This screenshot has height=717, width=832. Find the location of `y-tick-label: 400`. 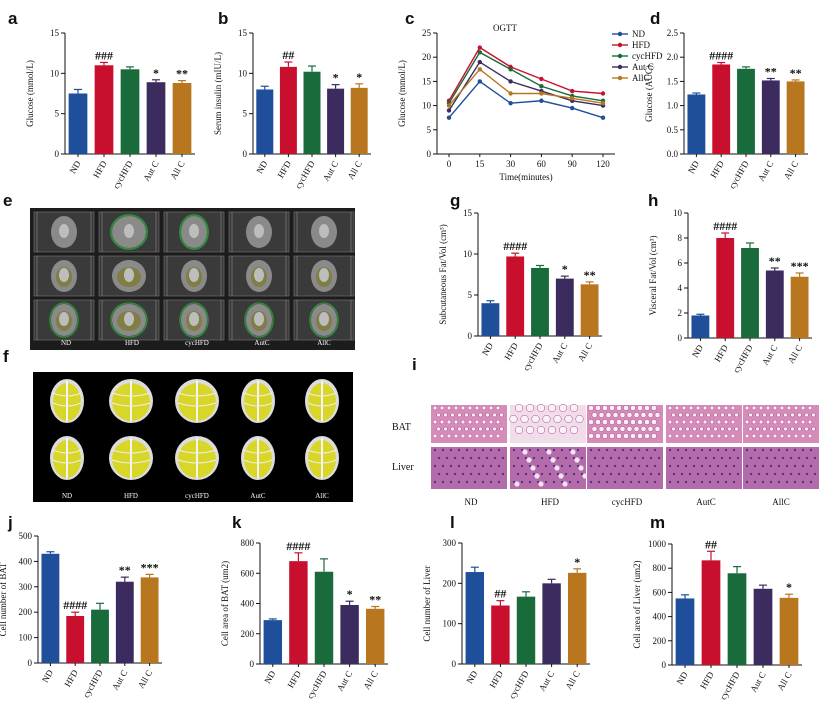

y-tick-label: 400 is located at coordinates (26, 561).